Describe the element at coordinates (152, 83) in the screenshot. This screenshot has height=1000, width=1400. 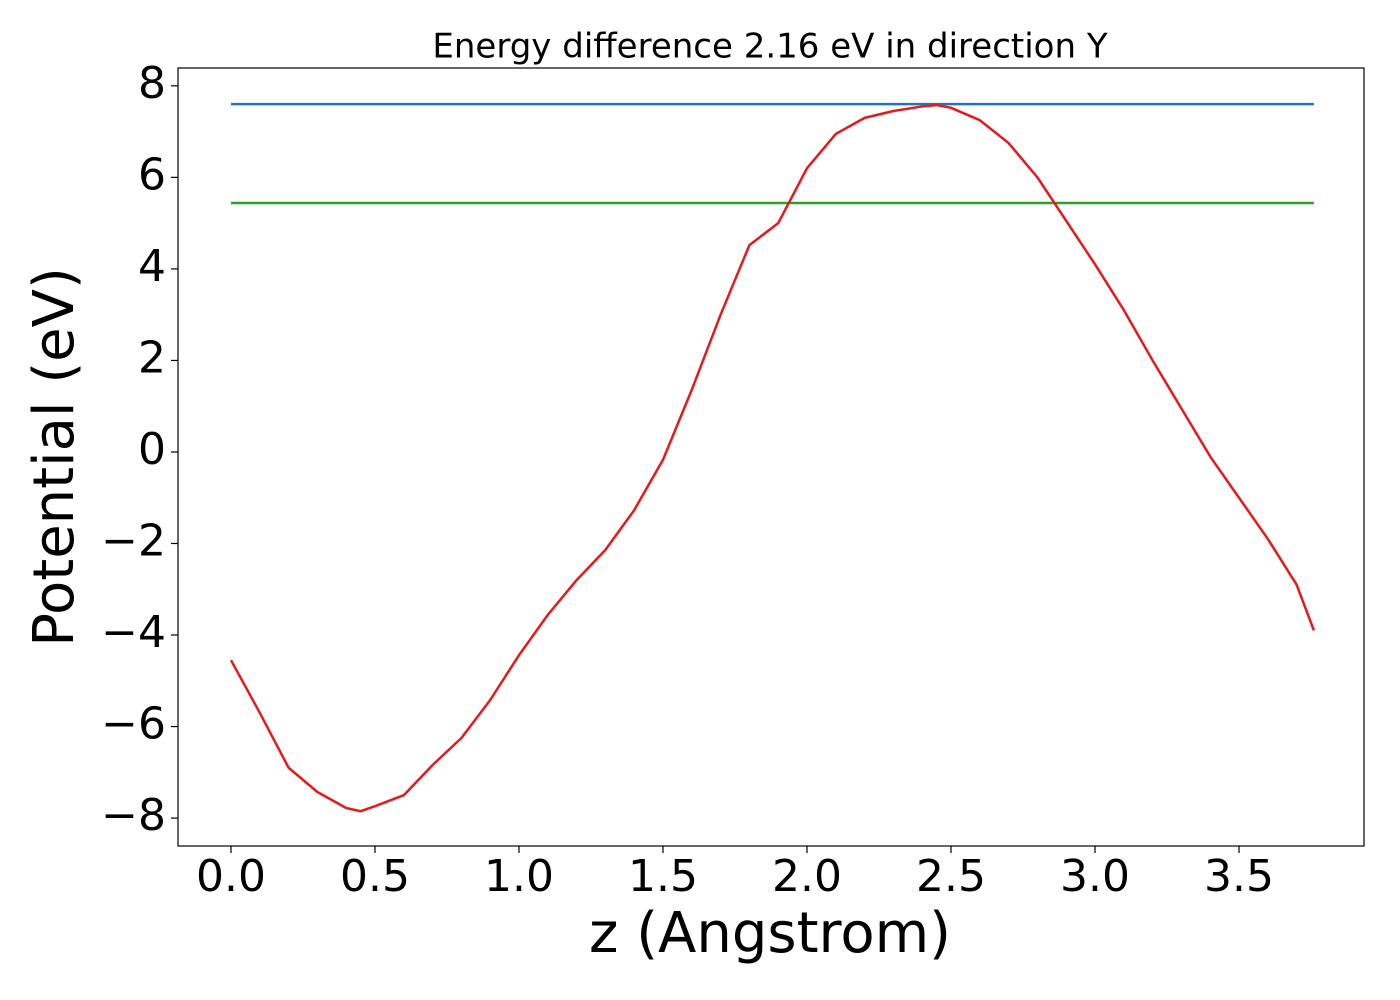
I see `y-tick-label: 8` at that location.